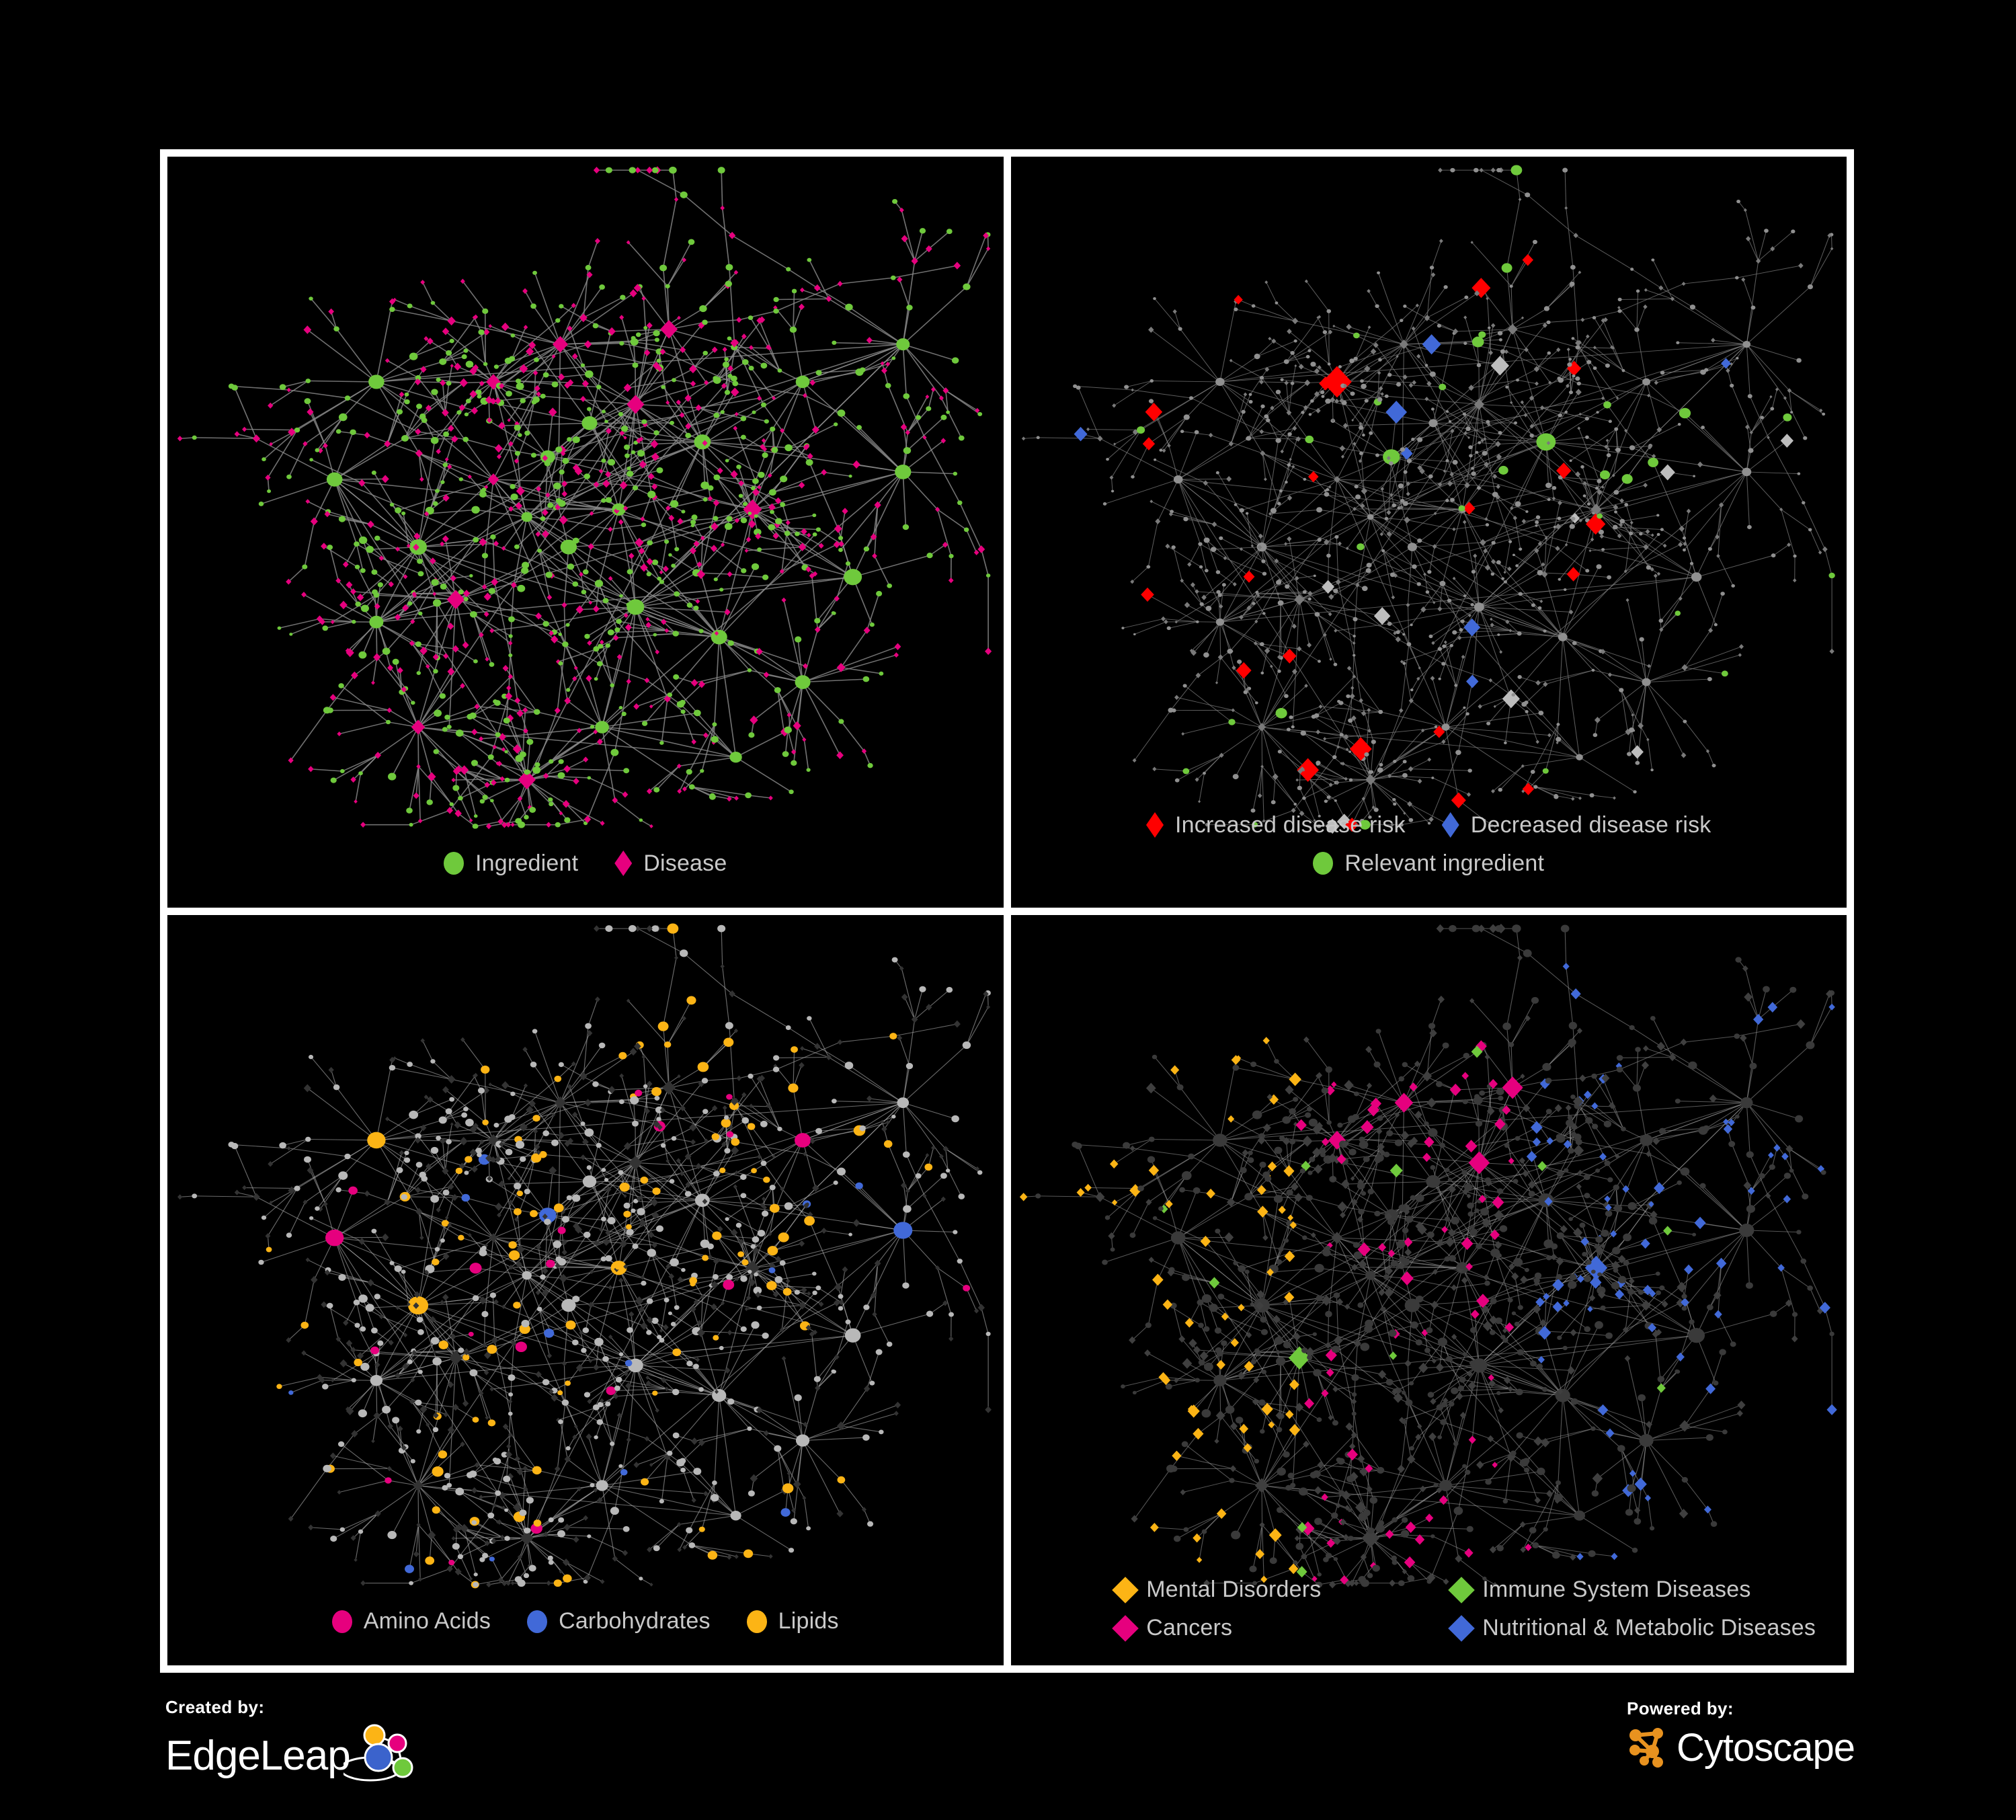  I want to click on legend-item-increased-risk: Increased disease risk, so click(1276, 825).